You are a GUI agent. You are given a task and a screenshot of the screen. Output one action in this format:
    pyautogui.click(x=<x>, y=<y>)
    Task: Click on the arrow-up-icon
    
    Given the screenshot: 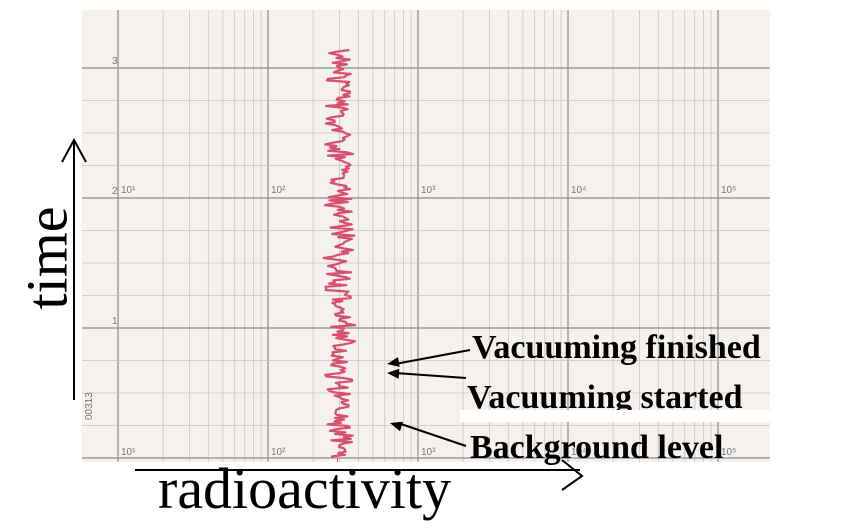 What is the action you would take?
    pyautogui.click(x=74, y=150)
    